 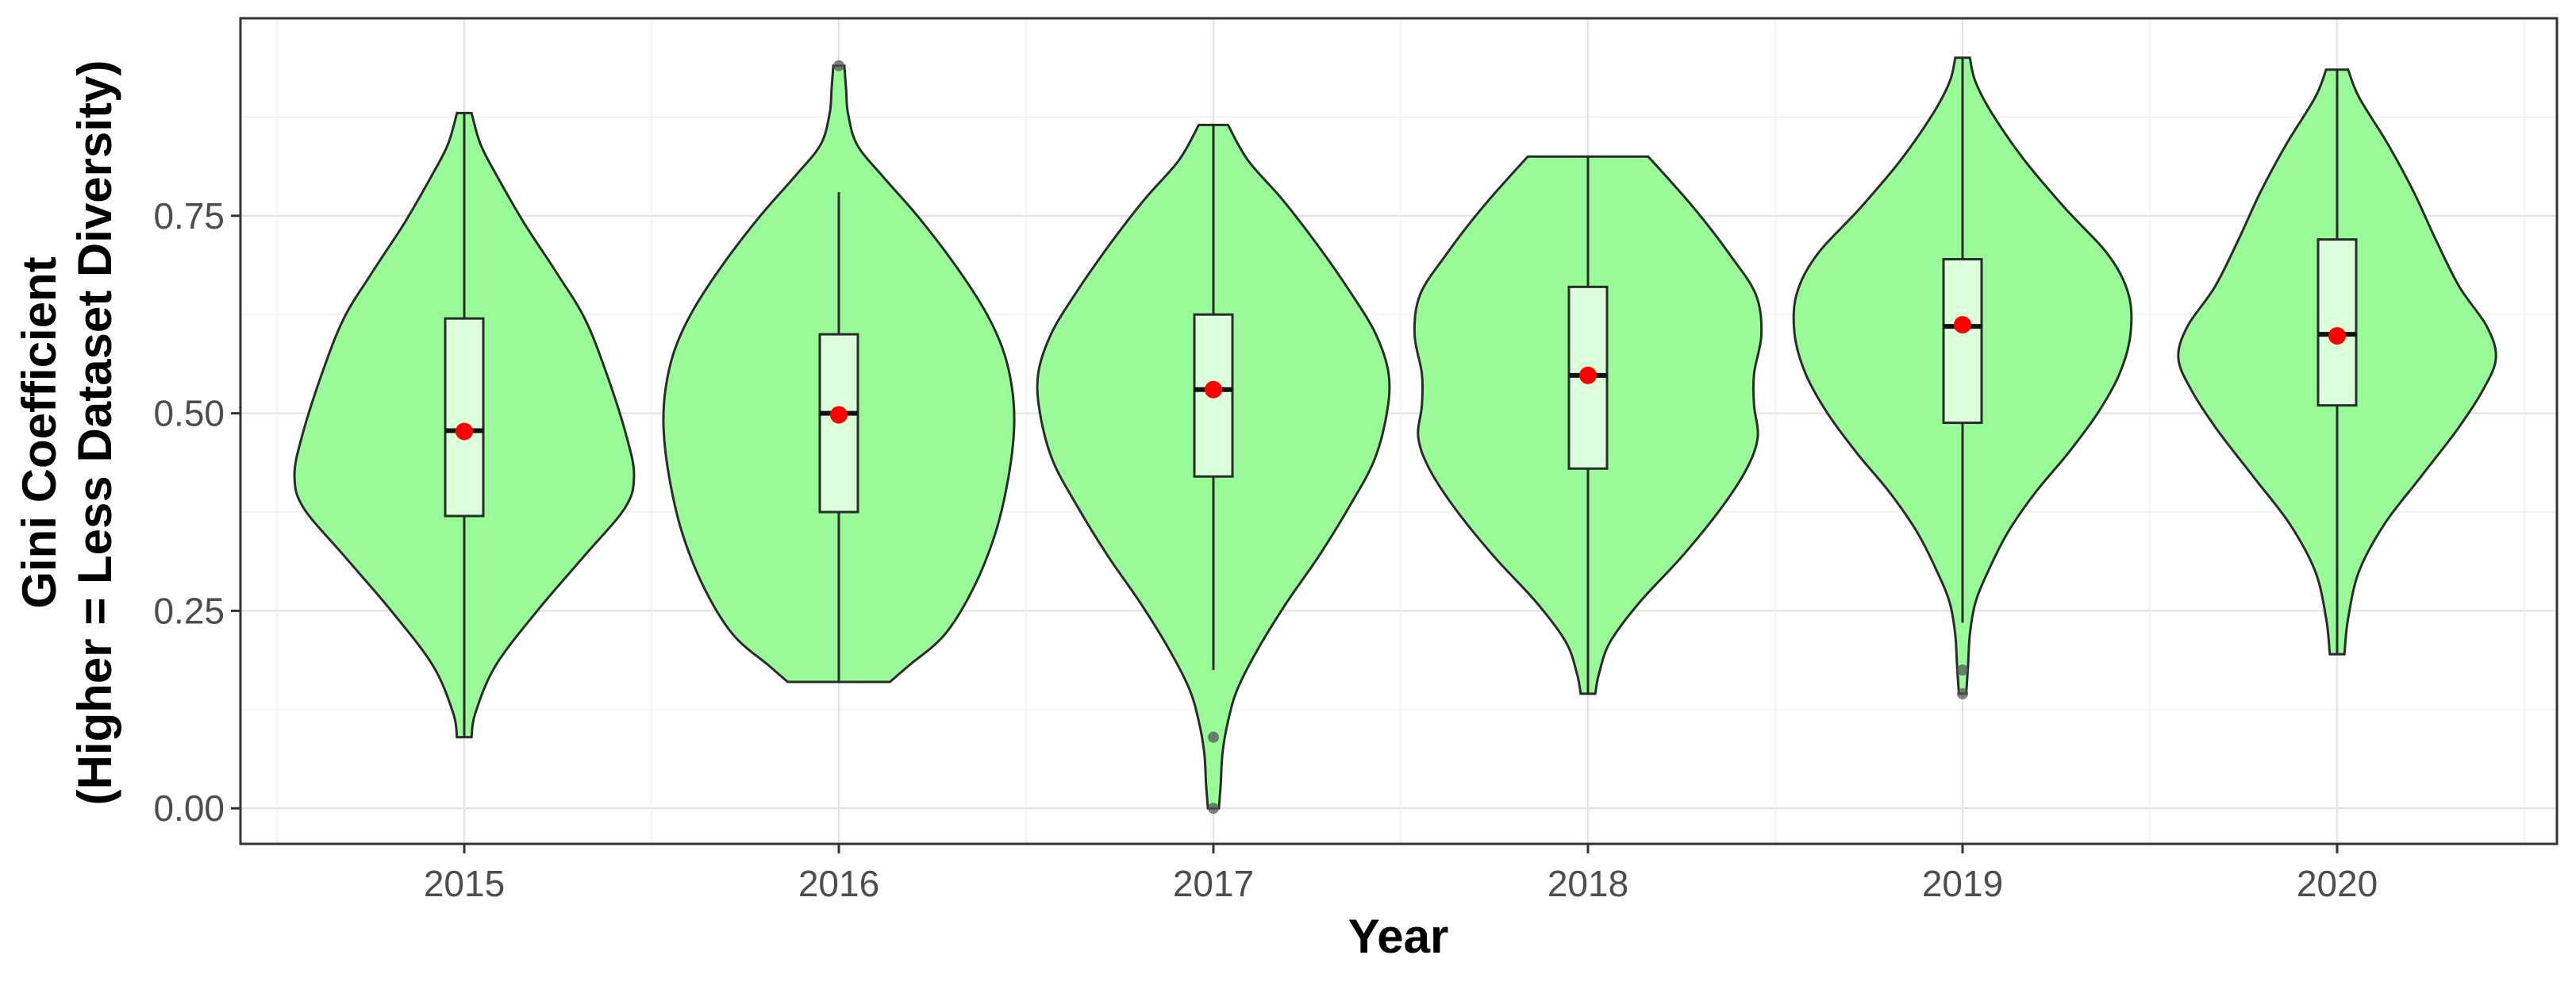 I want to click on x-tick-label: 2017, so click(x=1213, y=883).